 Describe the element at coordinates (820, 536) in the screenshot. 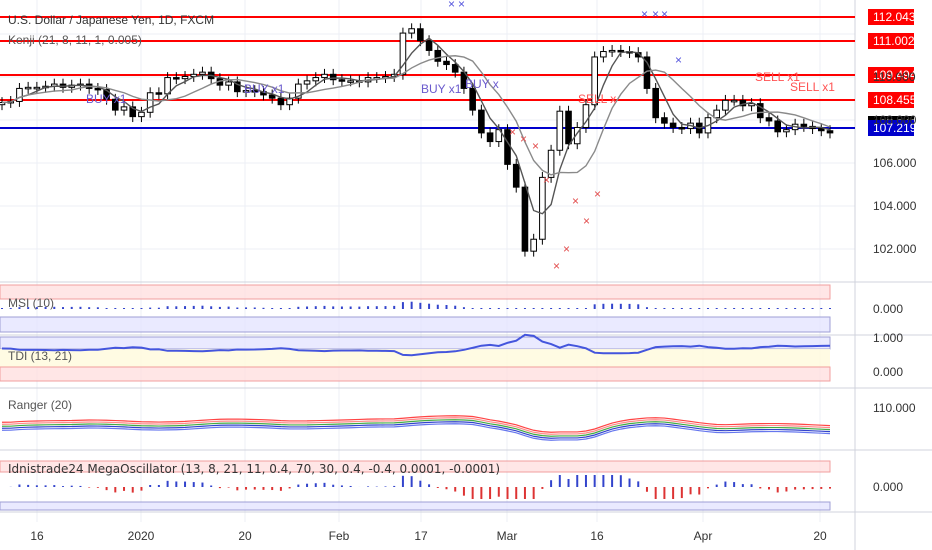

I see `time-tick: 20` at that location.